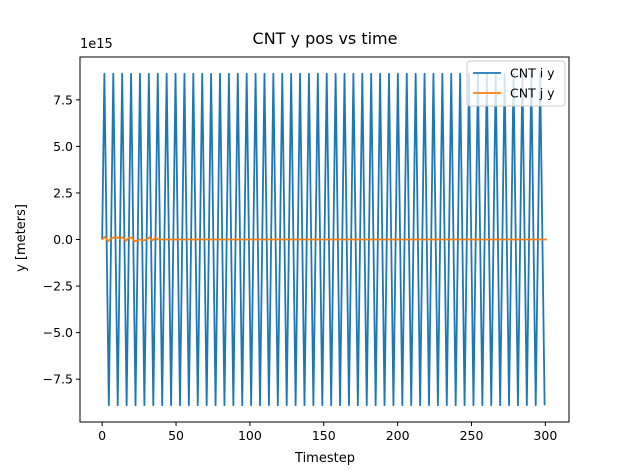  Describe the element at coordinates (516, 83) in the screenshot. I see `legend: CNT i y CNT j y` at that location.